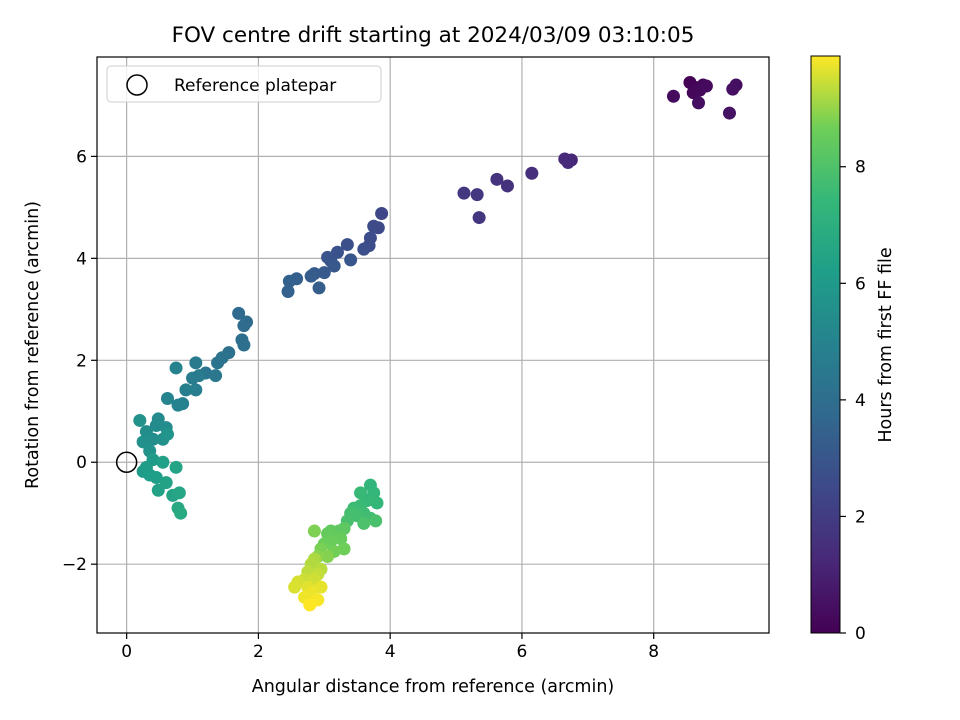 Image resolution: width=960 pixels, height=720 pixels. I want to click on x-tick-label: 4, so click(390, 652).